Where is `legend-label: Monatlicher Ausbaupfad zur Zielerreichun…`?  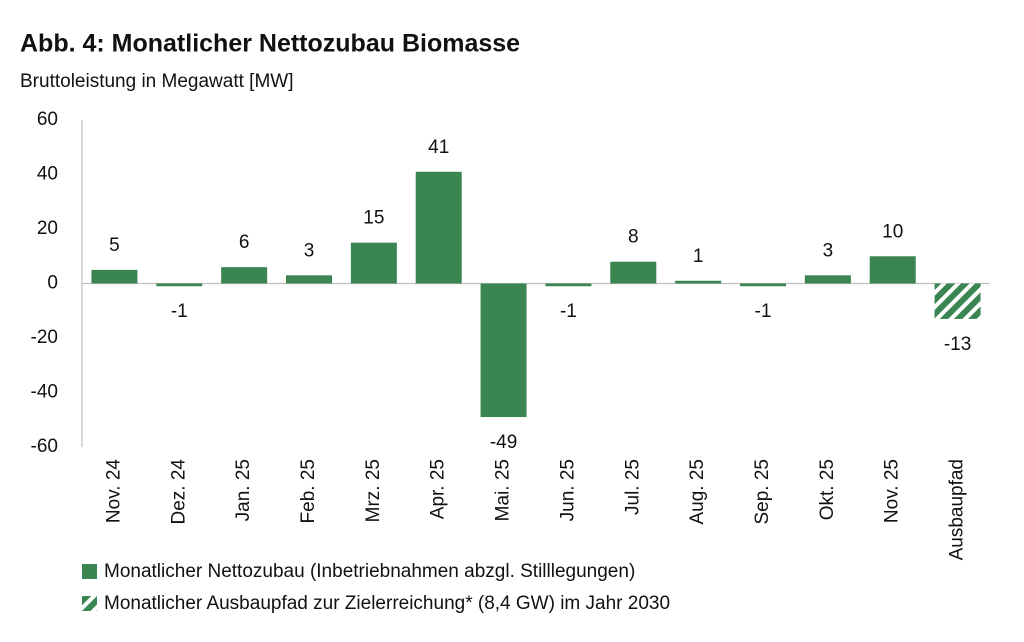 legend-label: Monatlicher Ausbaupfad zur Zielerreichun… is located at coordinates (387, 603).